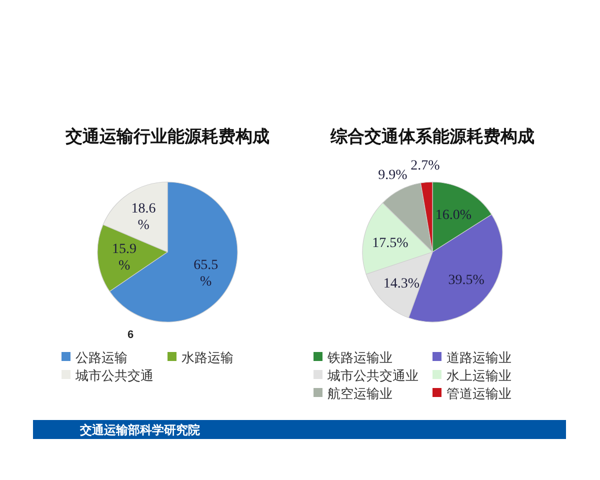 This screenshot has width=600, height=480. What do you see at coordinates (168, 136) in the screenshot?
I see `title: 交通运输行业能源耗费构成` at bounding box center [168, 136].